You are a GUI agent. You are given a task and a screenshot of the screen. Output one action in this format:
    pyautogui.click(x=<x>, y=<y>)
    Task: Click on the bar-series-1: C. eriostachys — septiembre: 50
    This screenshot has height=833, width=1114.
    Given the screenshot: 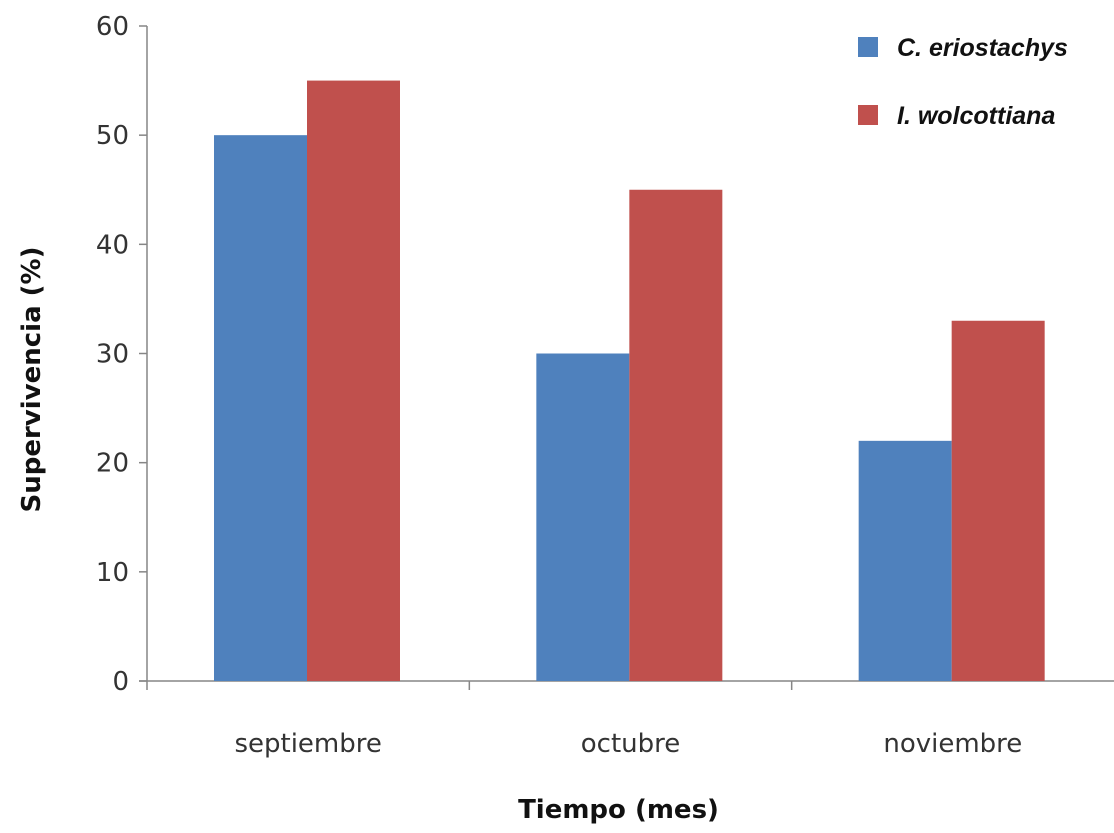 What is the action you would take?
    pyautogui.click(x=260, y=408)
    